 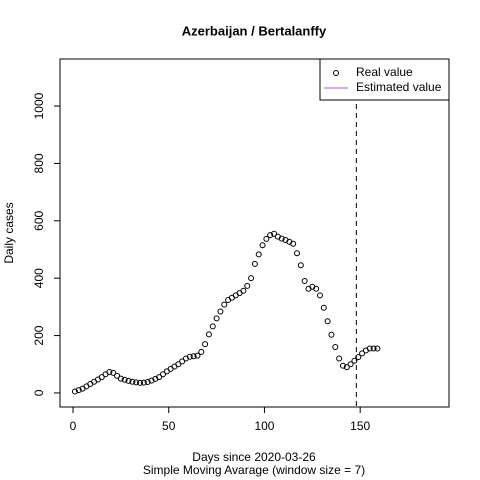 I want to click on y-tick-label: 1000, so click(x=39, y=105).